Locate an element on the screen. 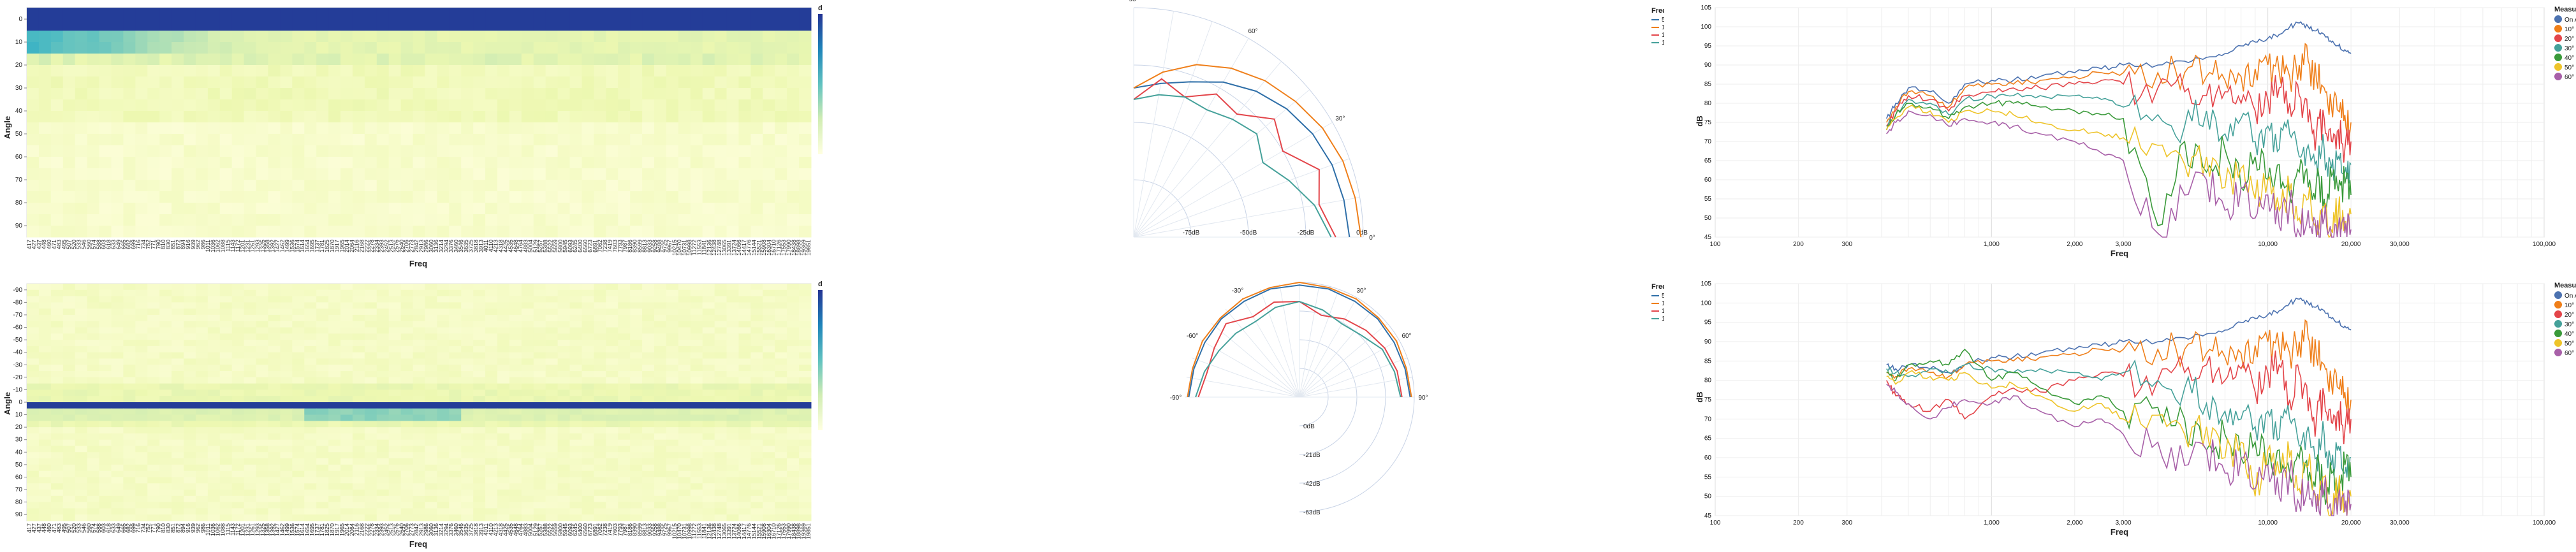 The height and width of the screenshot is (552, 2576). heatmap-x-tick: 2773 is located at coordinates (411, 246).